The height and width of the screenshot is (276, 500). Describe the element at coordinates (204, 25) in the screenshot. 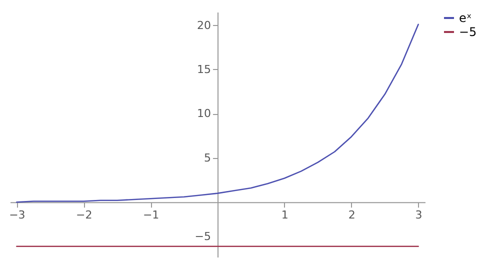

I see `y-tick-label: 20` at that location.